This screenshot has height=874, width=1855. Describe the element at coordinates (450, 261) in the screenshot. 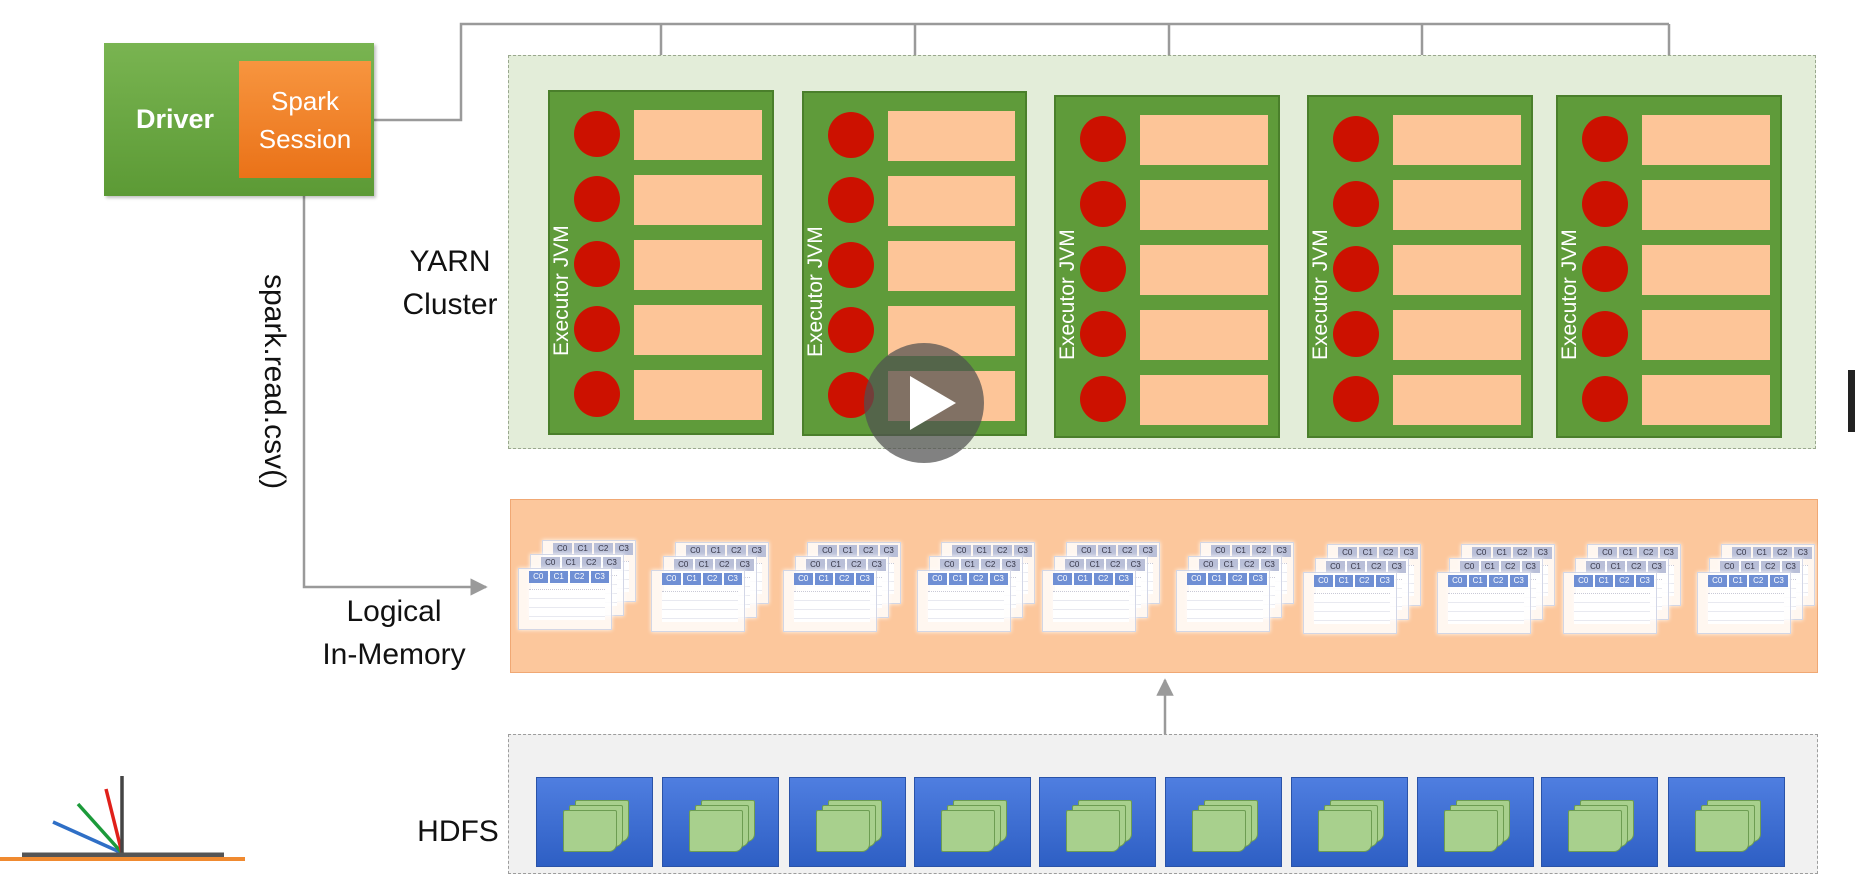

I see `yarn-label-line1: YARN` at that location.